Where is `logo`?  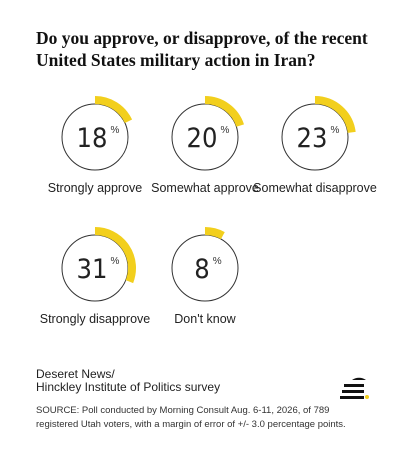 logo is located at coordinates (354, 388).